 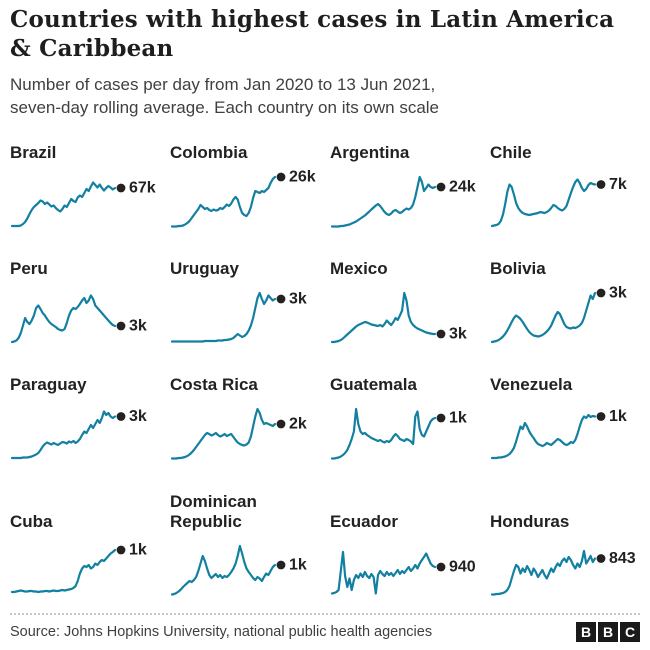 What do you see at coordinates (622, 558) in the screenshot?
I see `end-value-label-honduras: 843` at bounding box center [622, 558].